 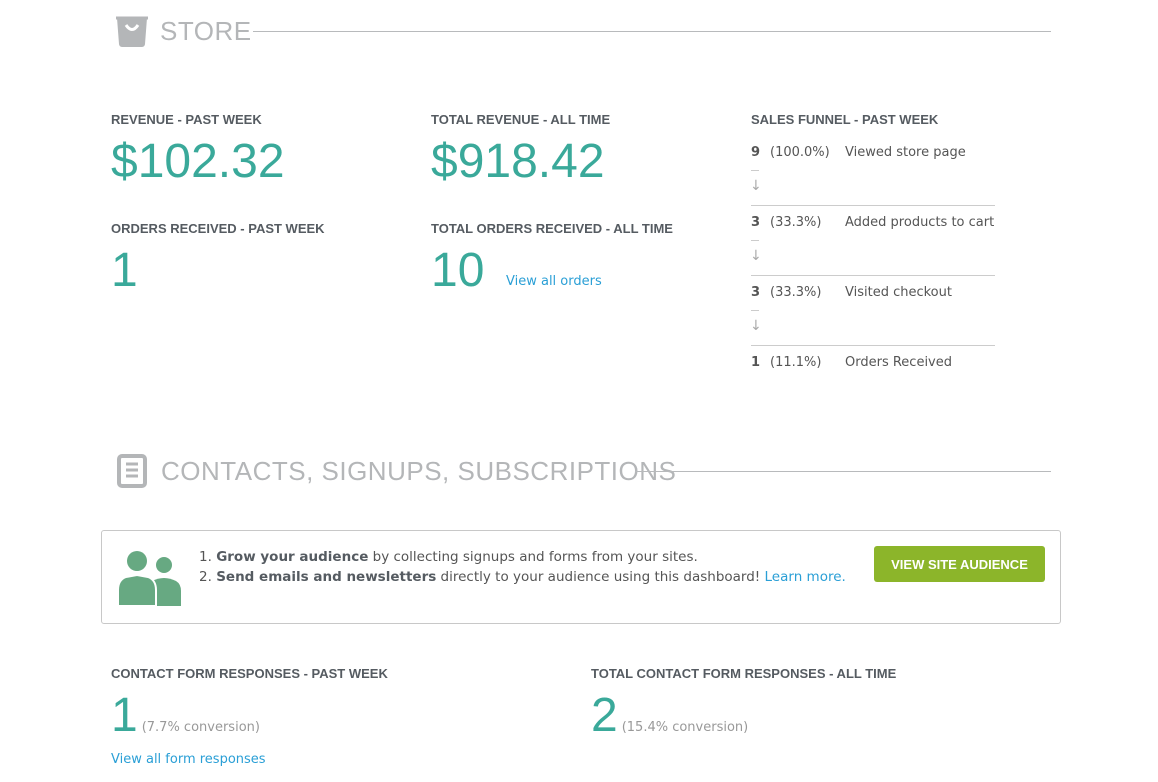 What do you see at coordinates (124, 270) in the screenshot?
I see `orders-week-value: 1` at bounding box center [124, 270].